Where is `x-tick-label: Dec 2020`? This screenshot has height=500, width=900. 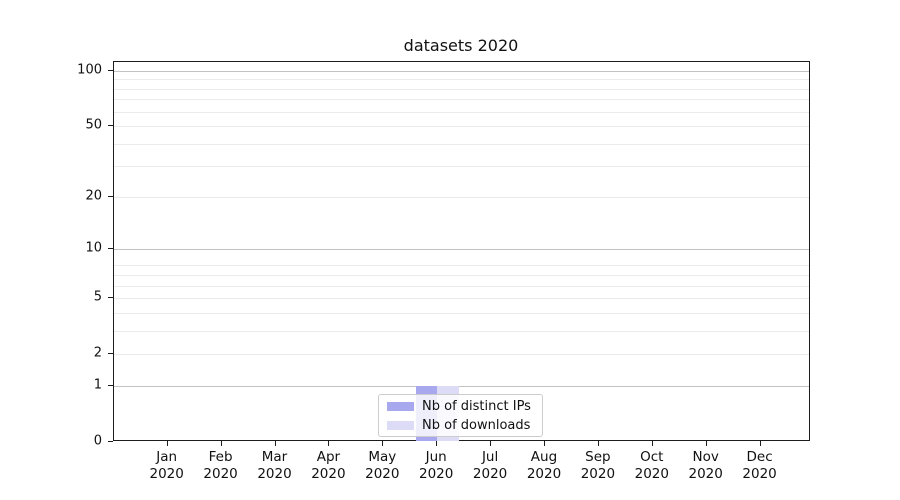 x-tick-label: Dec 2020 is located at coordinates (759, 465).